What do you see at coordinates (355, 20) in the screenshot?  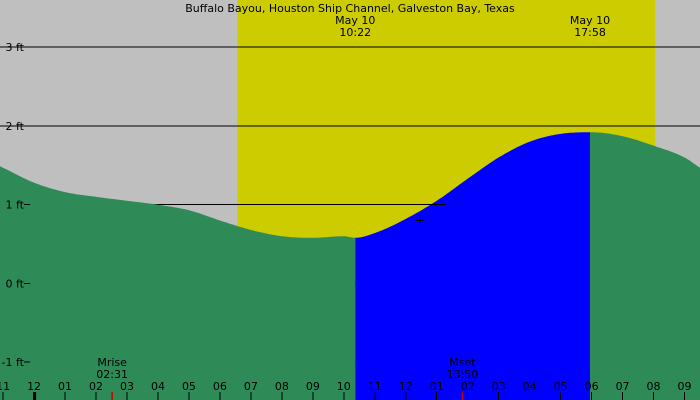 I see `event-low-date: May 10` at bounding box center [355, 20].